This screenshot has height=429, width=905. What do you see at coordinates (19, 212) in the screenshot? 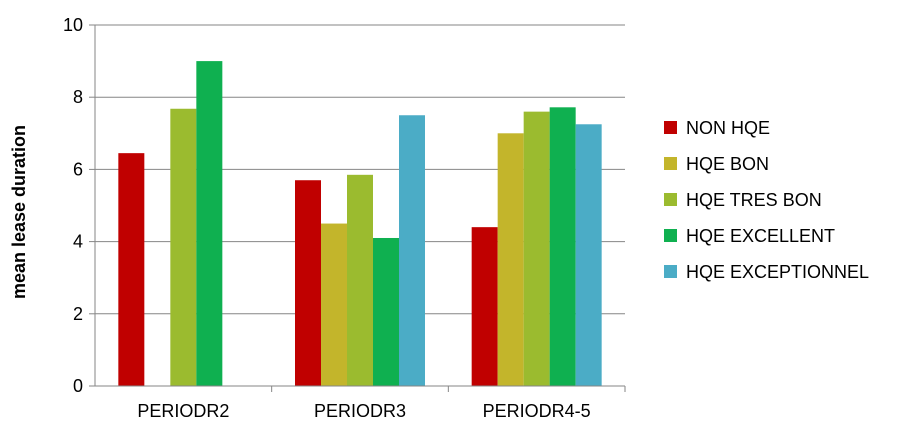
I see `y-axis-title: mean lease duration` at bounding box center [19, 212].